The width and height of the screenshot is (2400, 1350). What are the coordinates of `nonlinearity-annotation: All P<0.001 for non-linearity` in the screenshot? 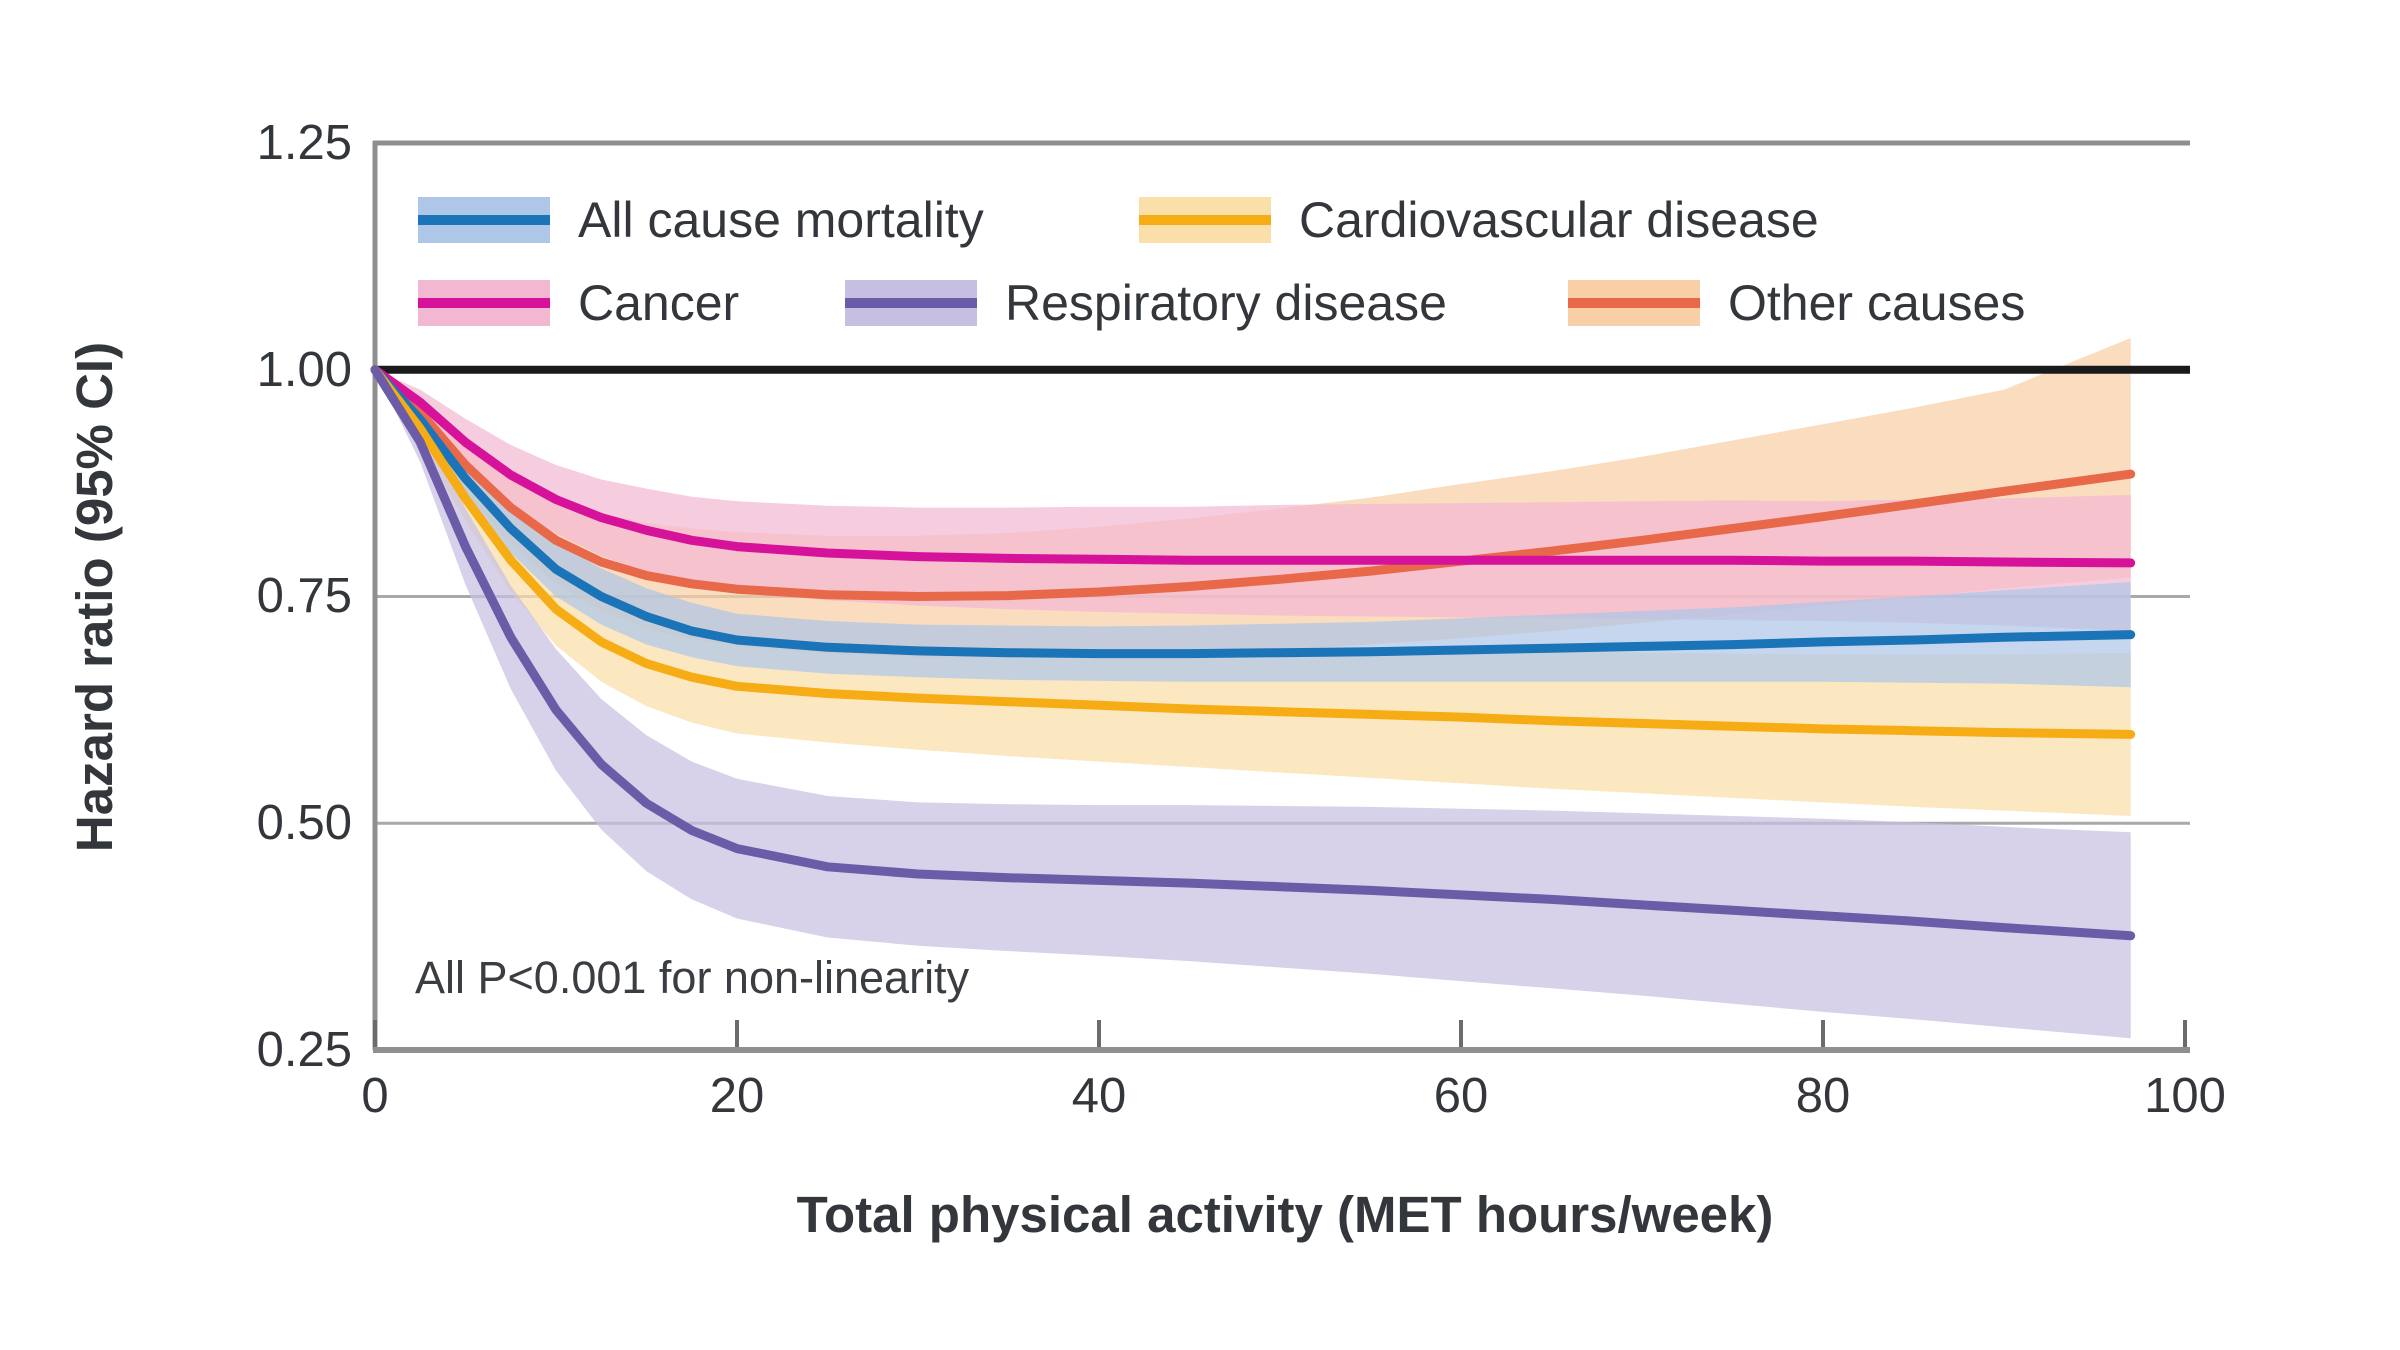 It's located at (692, 977).